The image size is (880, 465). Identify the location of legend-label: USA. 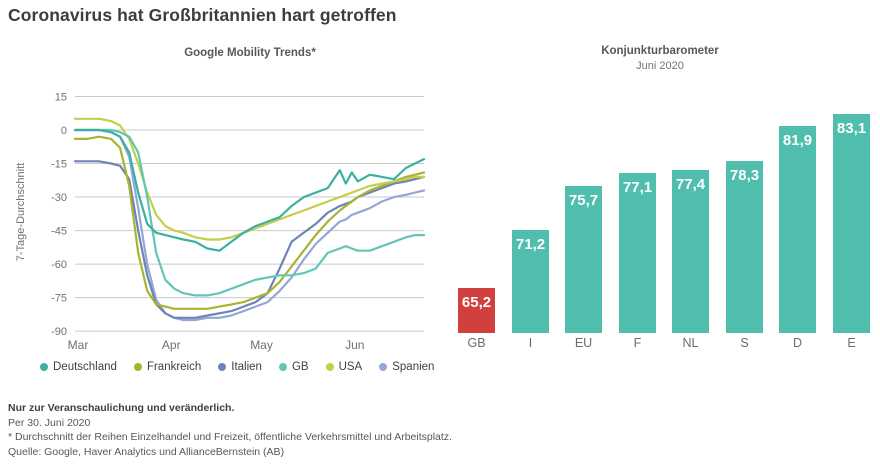
(350, 367).